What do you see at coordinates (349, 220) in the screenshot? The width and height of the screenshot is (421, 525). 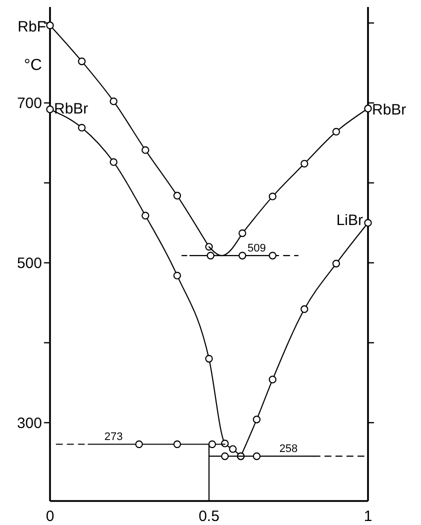 I see `annotation: LiBr` at bounding box center [349, 220].